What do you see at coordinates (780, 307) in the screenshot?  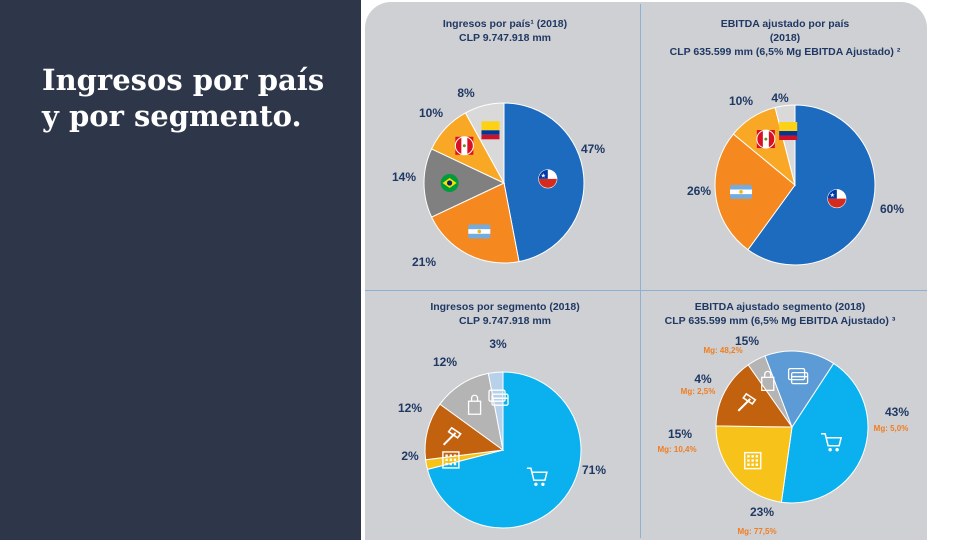 I see `chart-title-line: EBITDA ajustado segmento (2018)` at bounding box center [780, 307].